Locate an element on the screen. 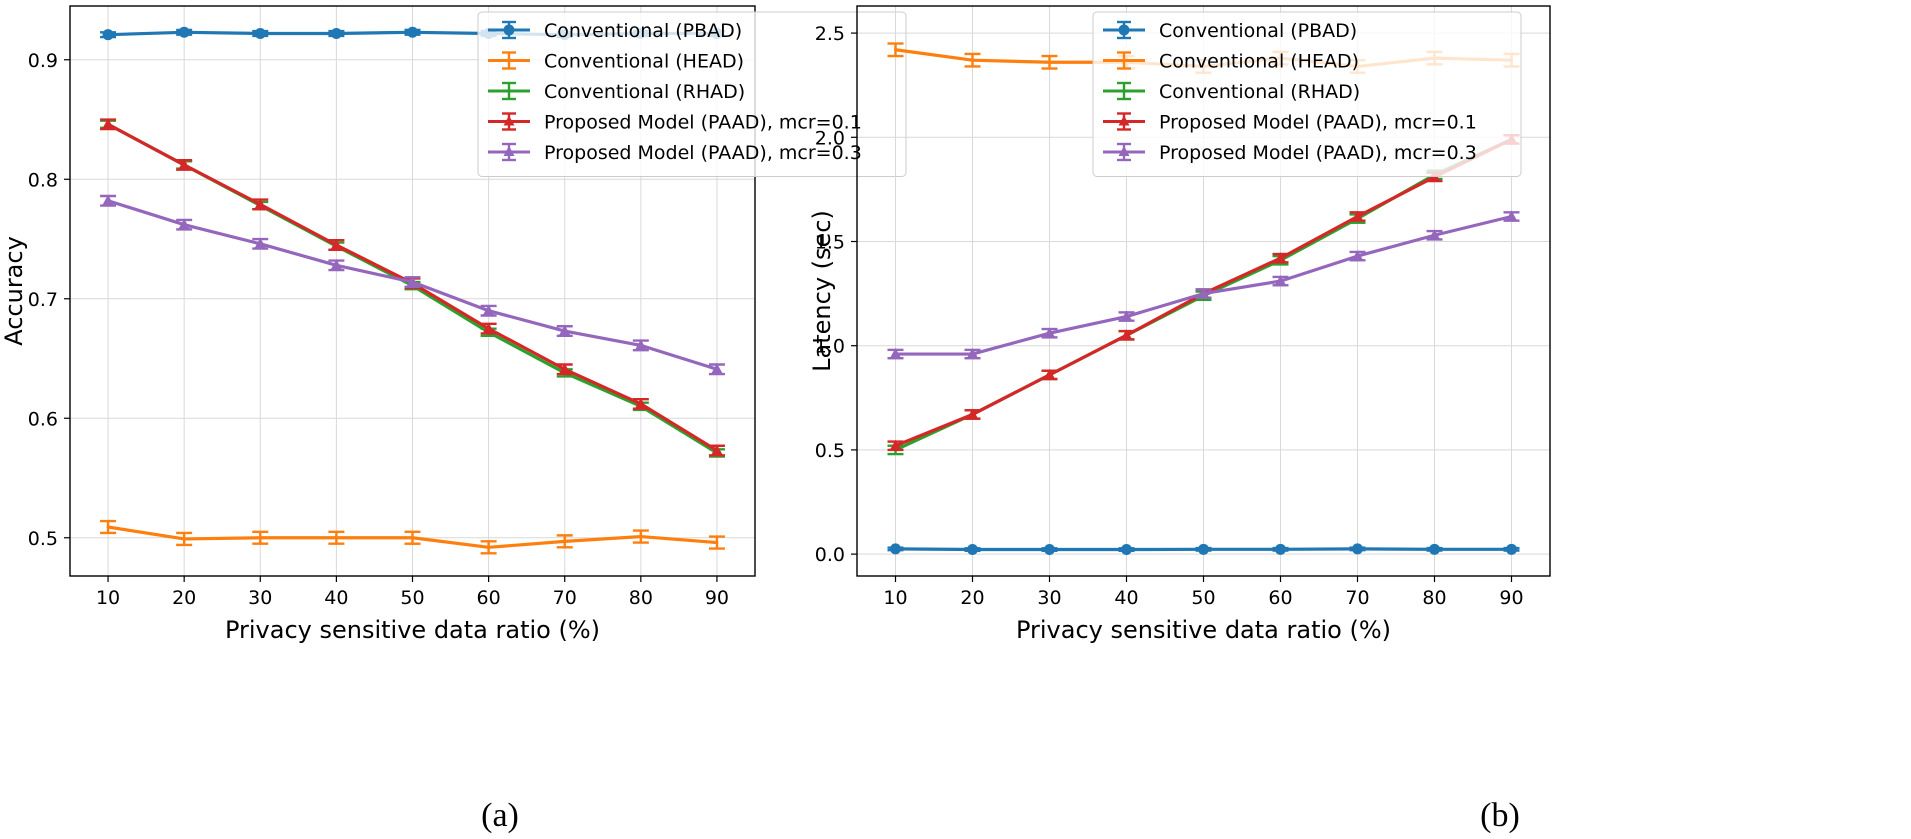 The height and width of the screenshot is (839, 1911). y-tick-label: 0.6 is located at coordinates (43, 419).